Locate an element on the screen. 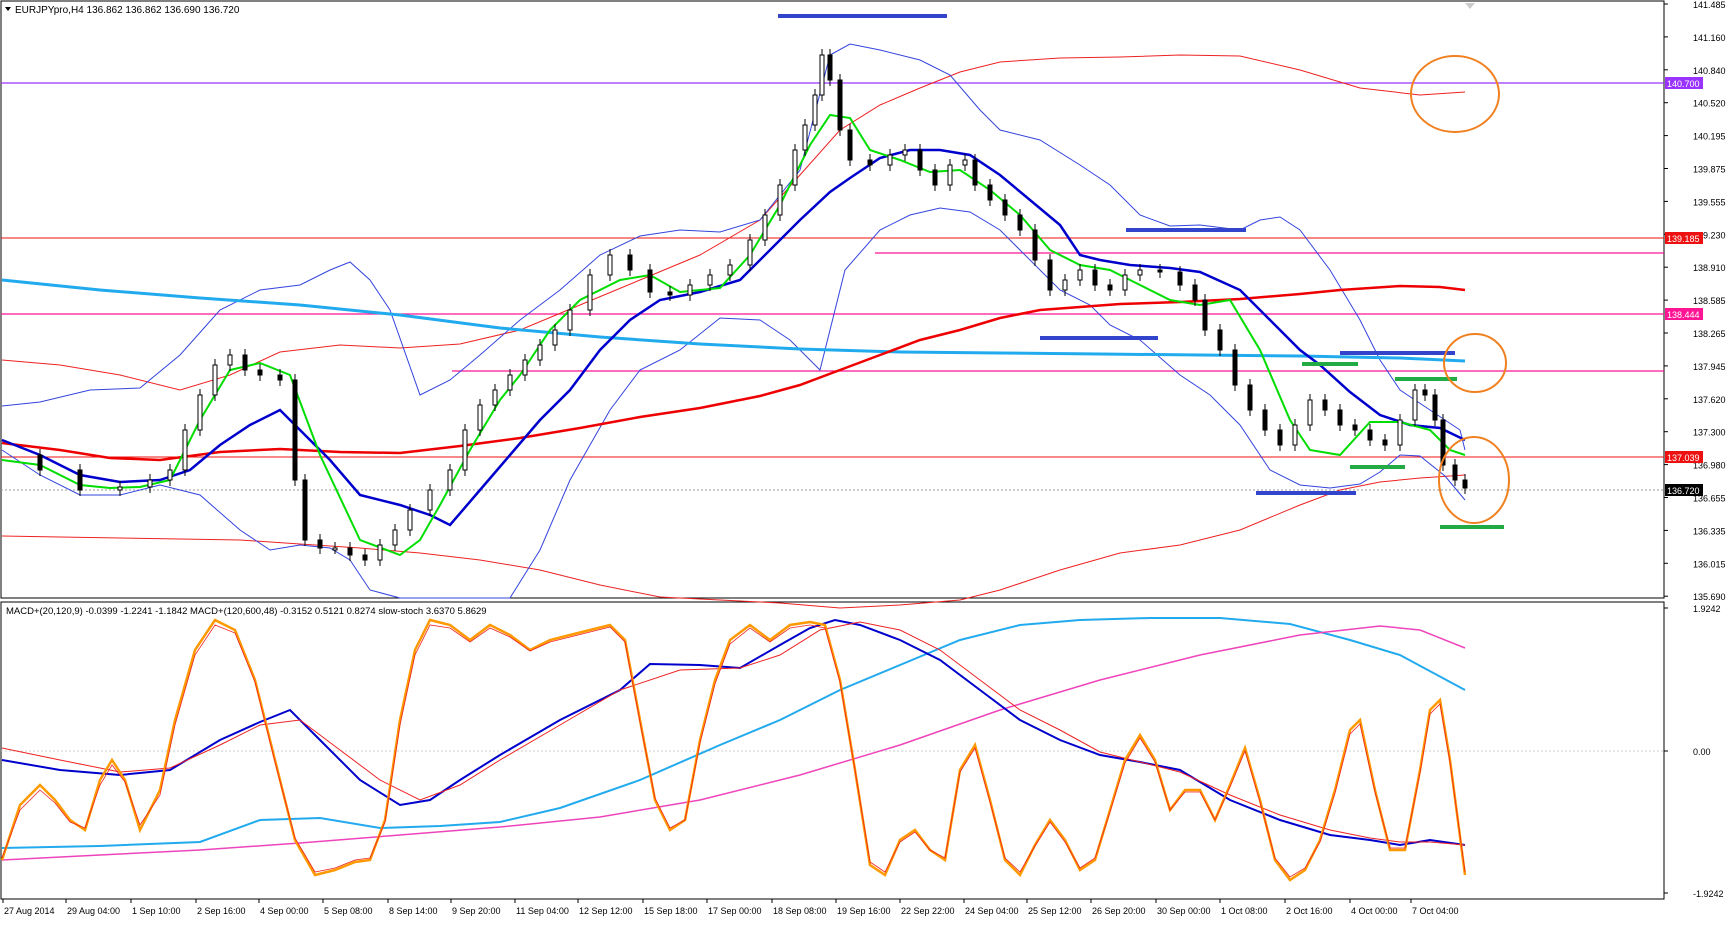  price-badge: 139.185 is located at coordinates (1684, 238).